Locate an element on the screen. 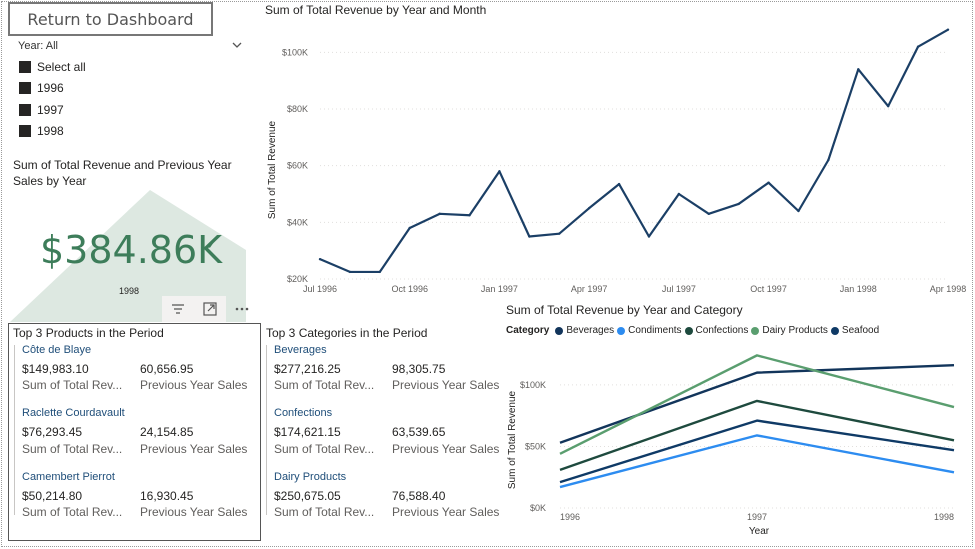 The image size is (975, 549). year-slicer-header: Year: All is located at coordinates (130, 46).